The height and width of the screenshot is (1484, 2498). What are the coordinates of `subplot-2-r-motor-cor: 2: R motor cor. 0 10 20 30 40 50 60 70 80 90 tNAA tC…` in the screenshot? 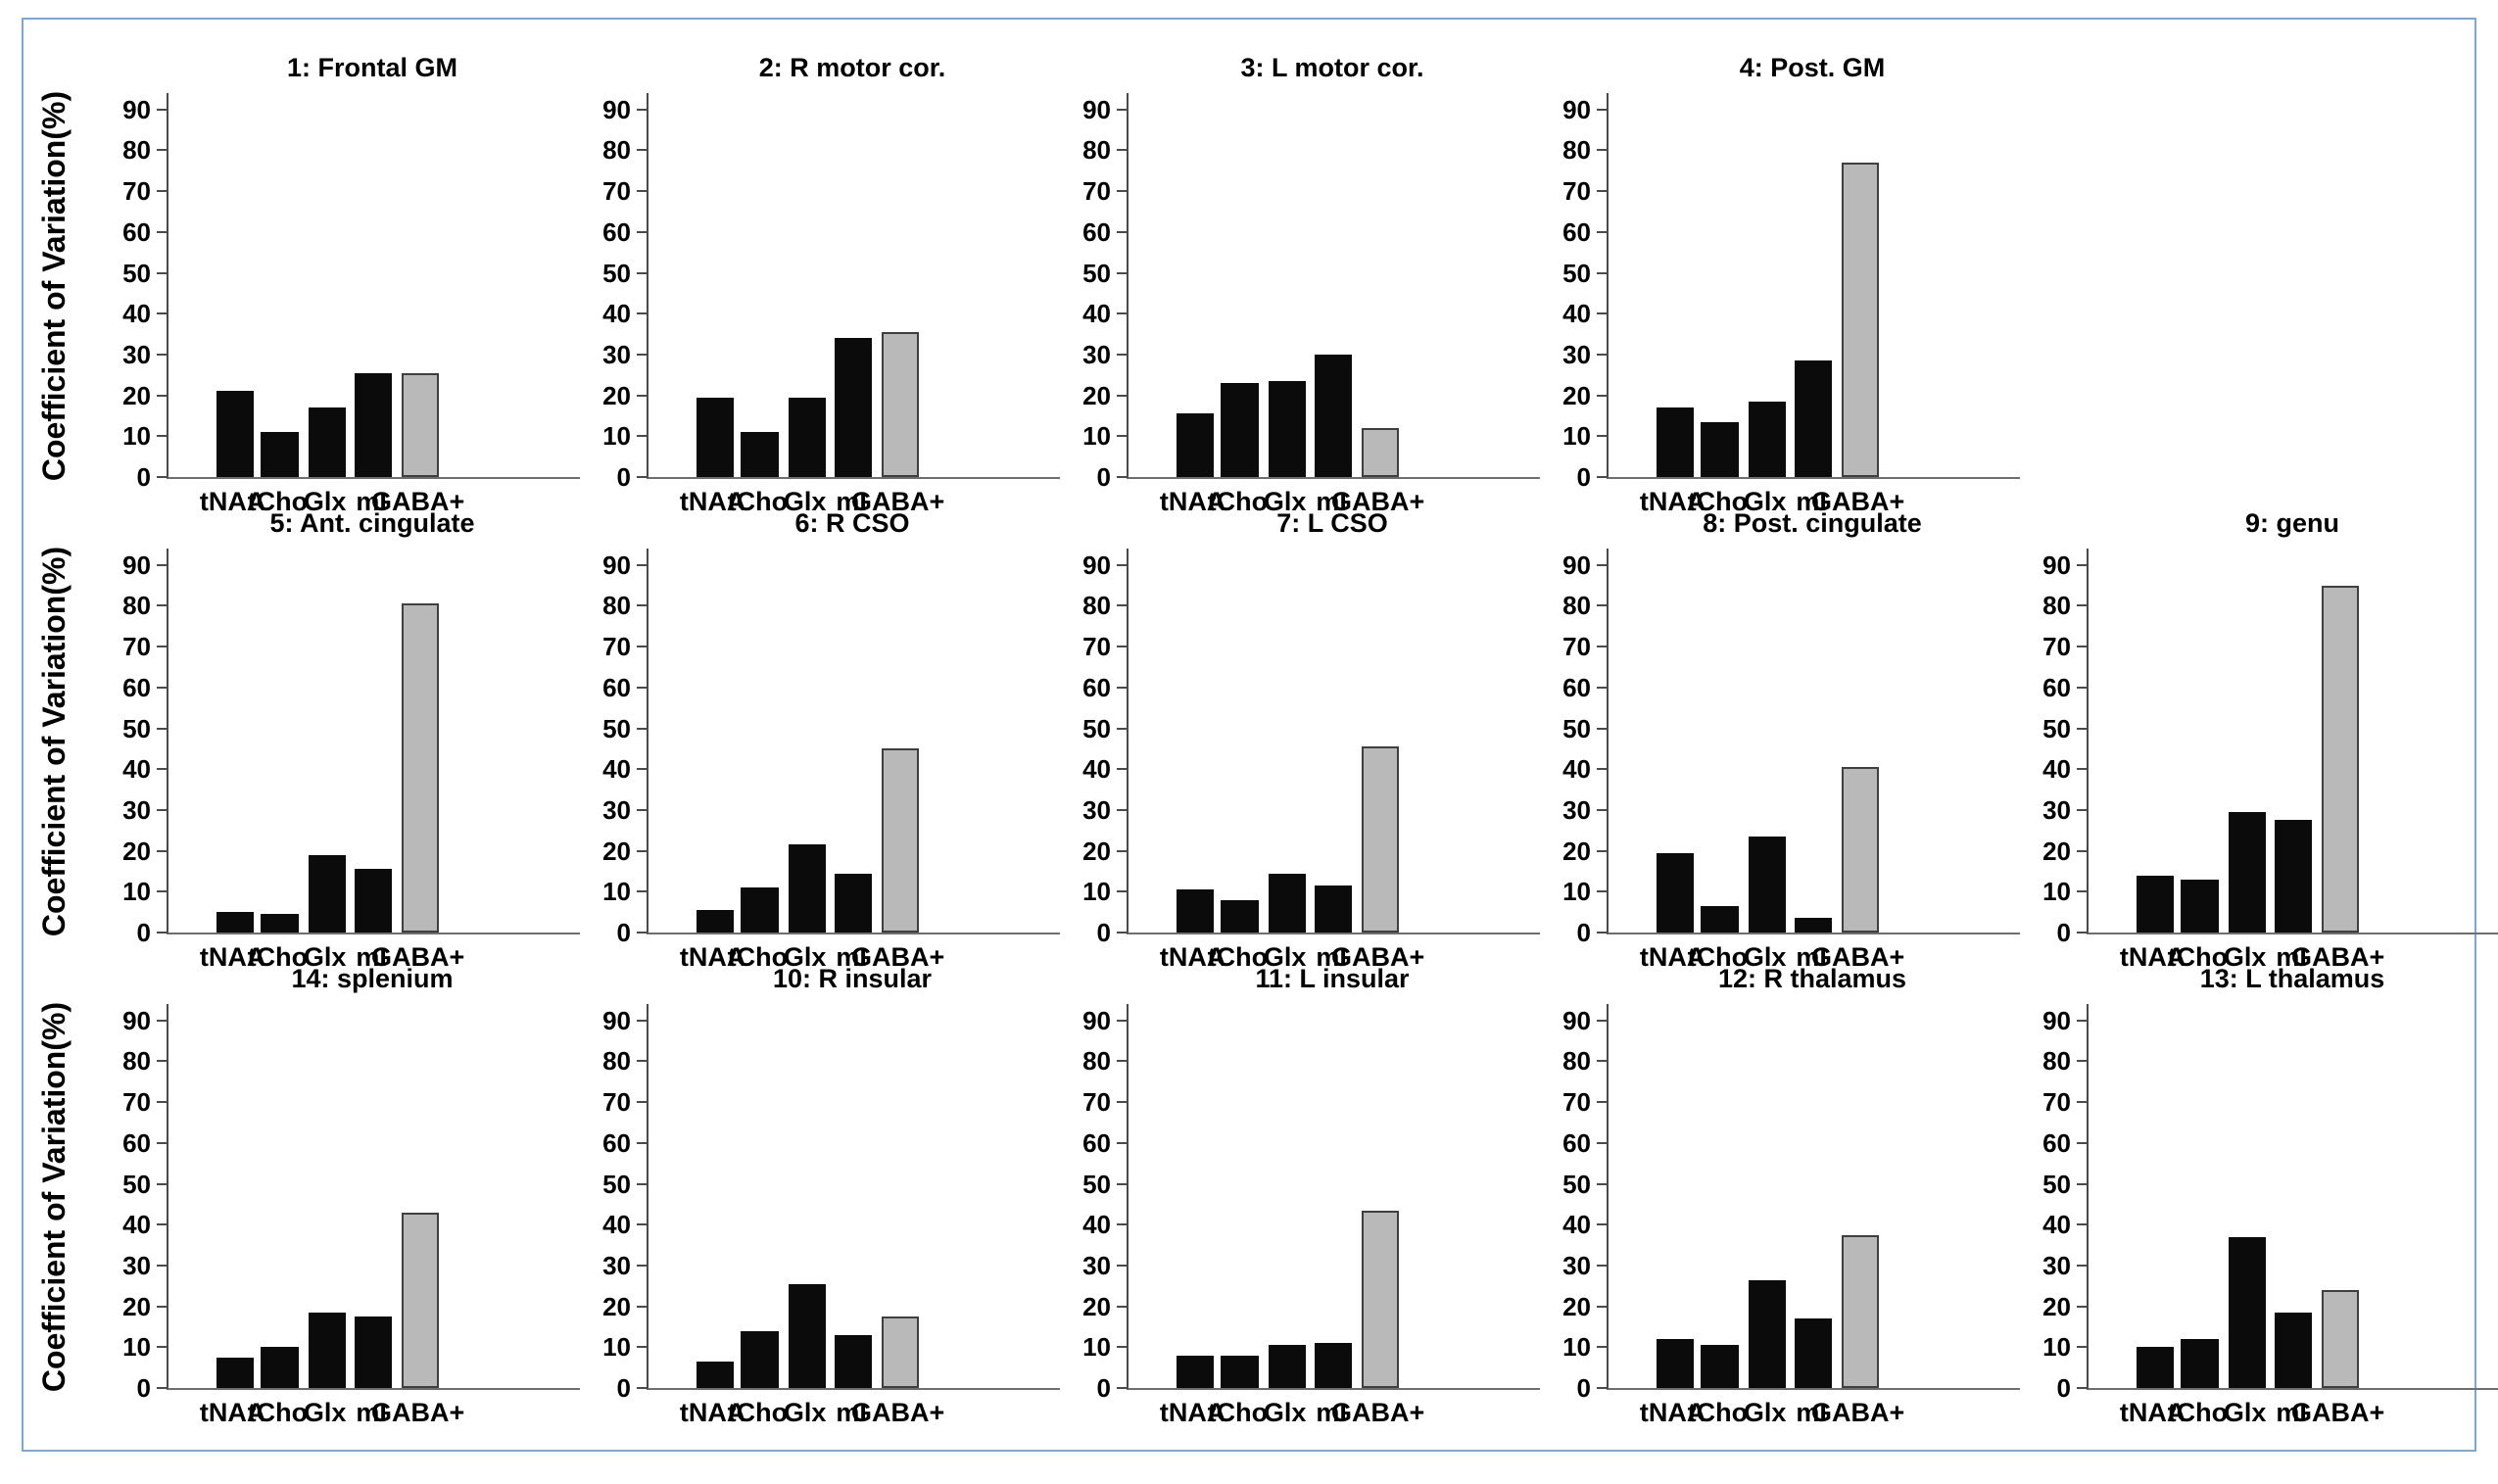 It's located at (823, 279).